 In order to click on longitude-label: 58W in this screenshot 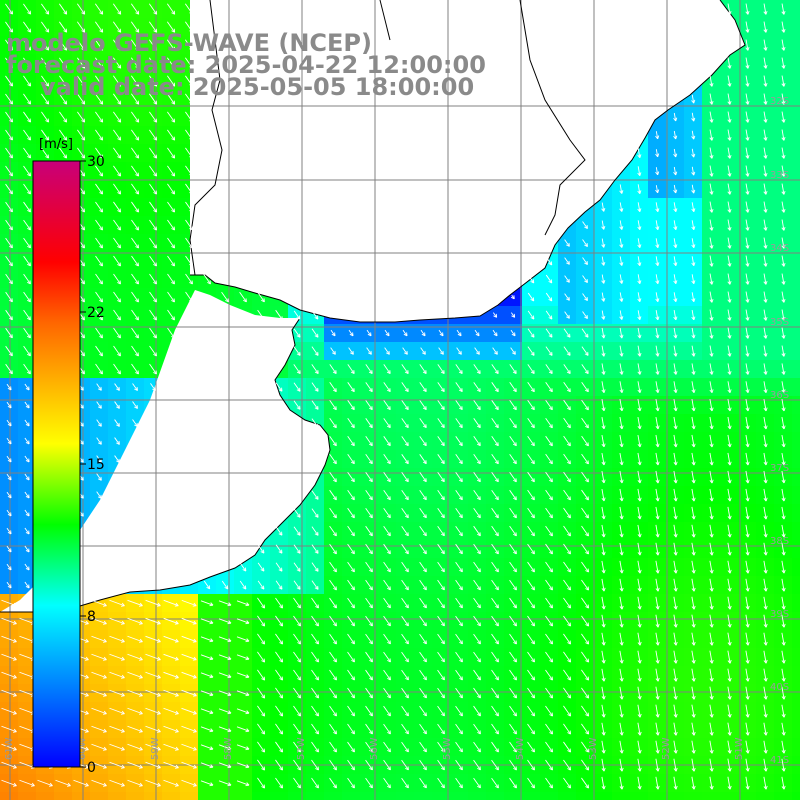, I will do `click(228, 748)`.